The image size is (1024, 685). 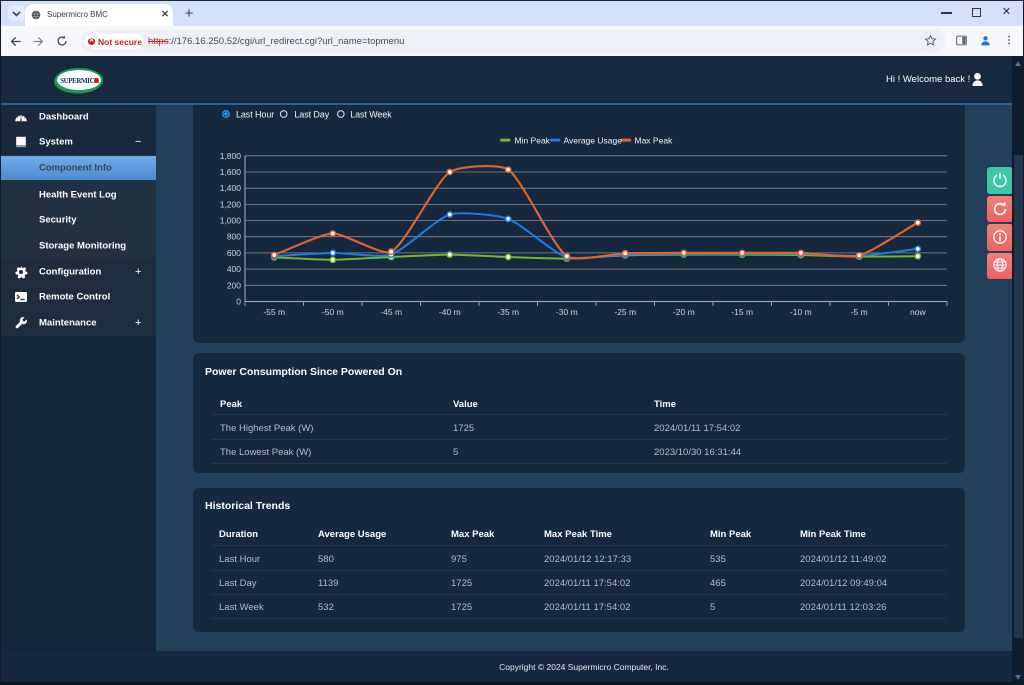 What do you see at coordinates (742, 312) in the screenshot?
I see `svg-text: -15 m` at bounding box center [742, 312].